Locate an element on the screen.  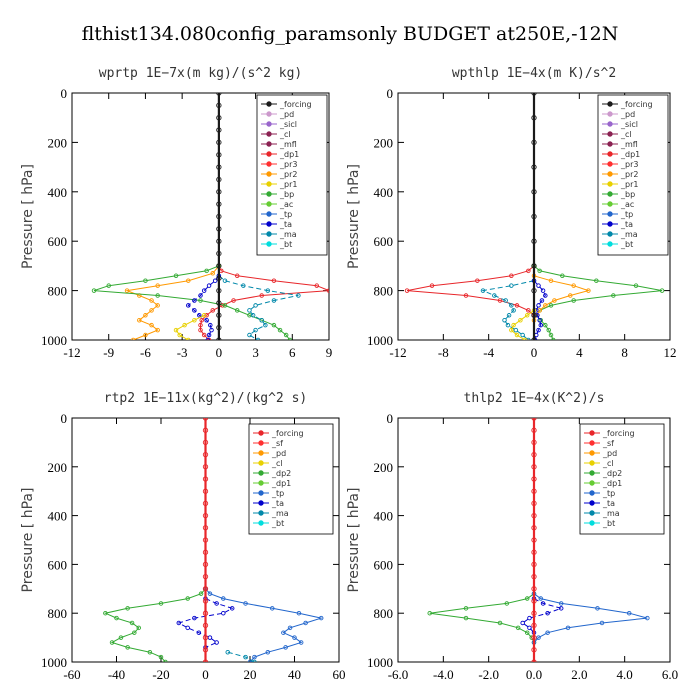
y-tick-label: 400 is located at coordinates (58, 192).